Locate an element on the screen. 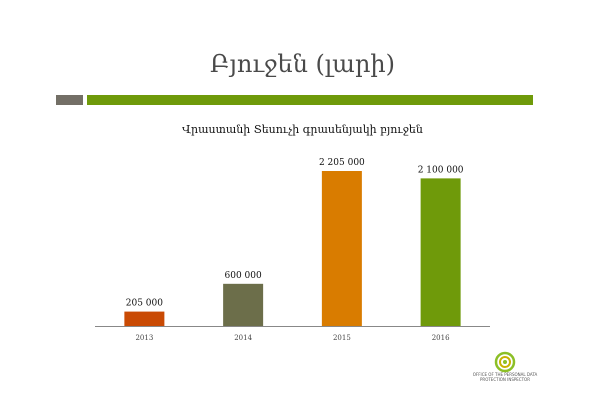 The width and height of the screenshot is (605, 402). title-rule-accent is located at coordinates (69, 100).